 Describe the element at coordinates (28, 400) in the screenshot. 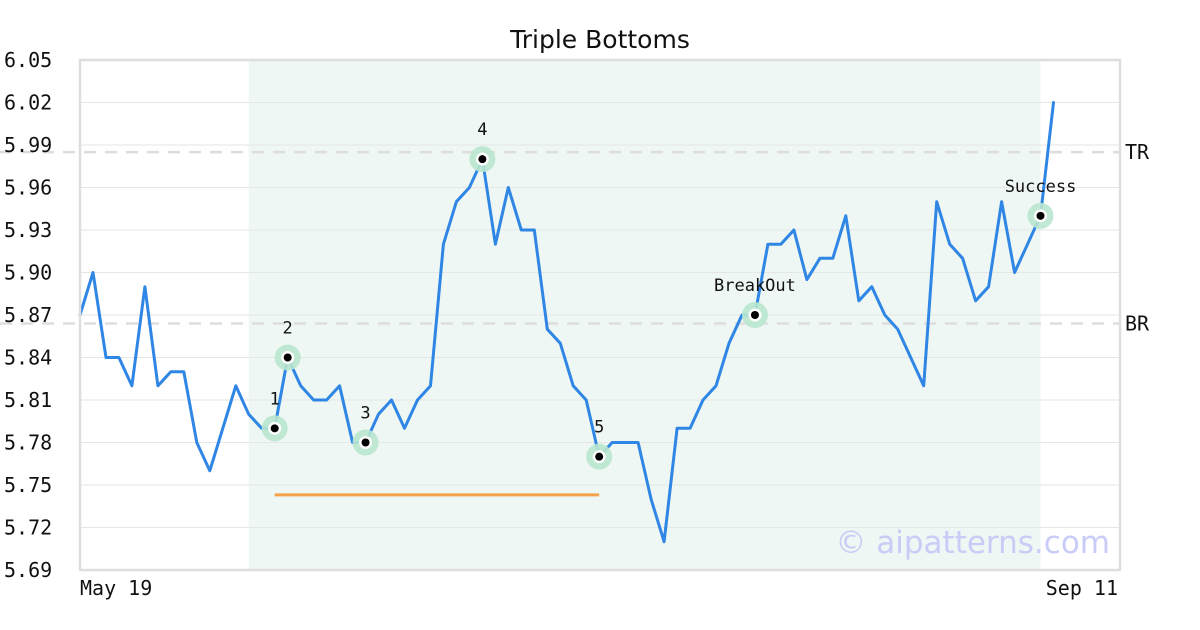

I see `y-tick-label: 5.81` at that location.